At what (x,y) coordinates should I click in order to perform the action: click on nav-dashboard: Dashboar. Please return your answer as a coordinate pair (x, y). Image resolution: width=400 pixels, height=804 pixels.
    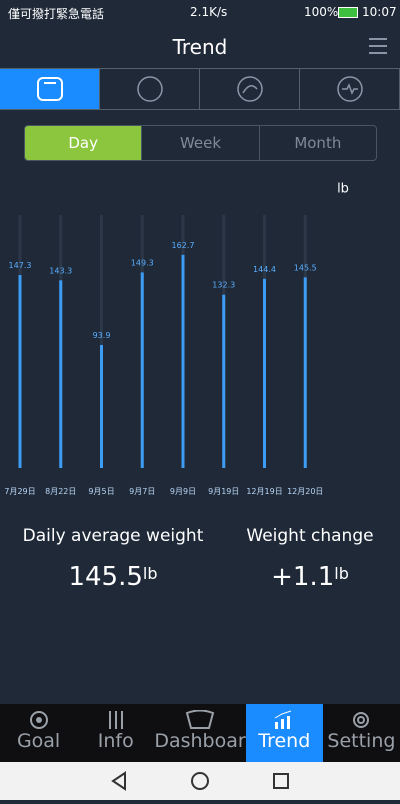
    Looking at the image, I should click on (200, 733).